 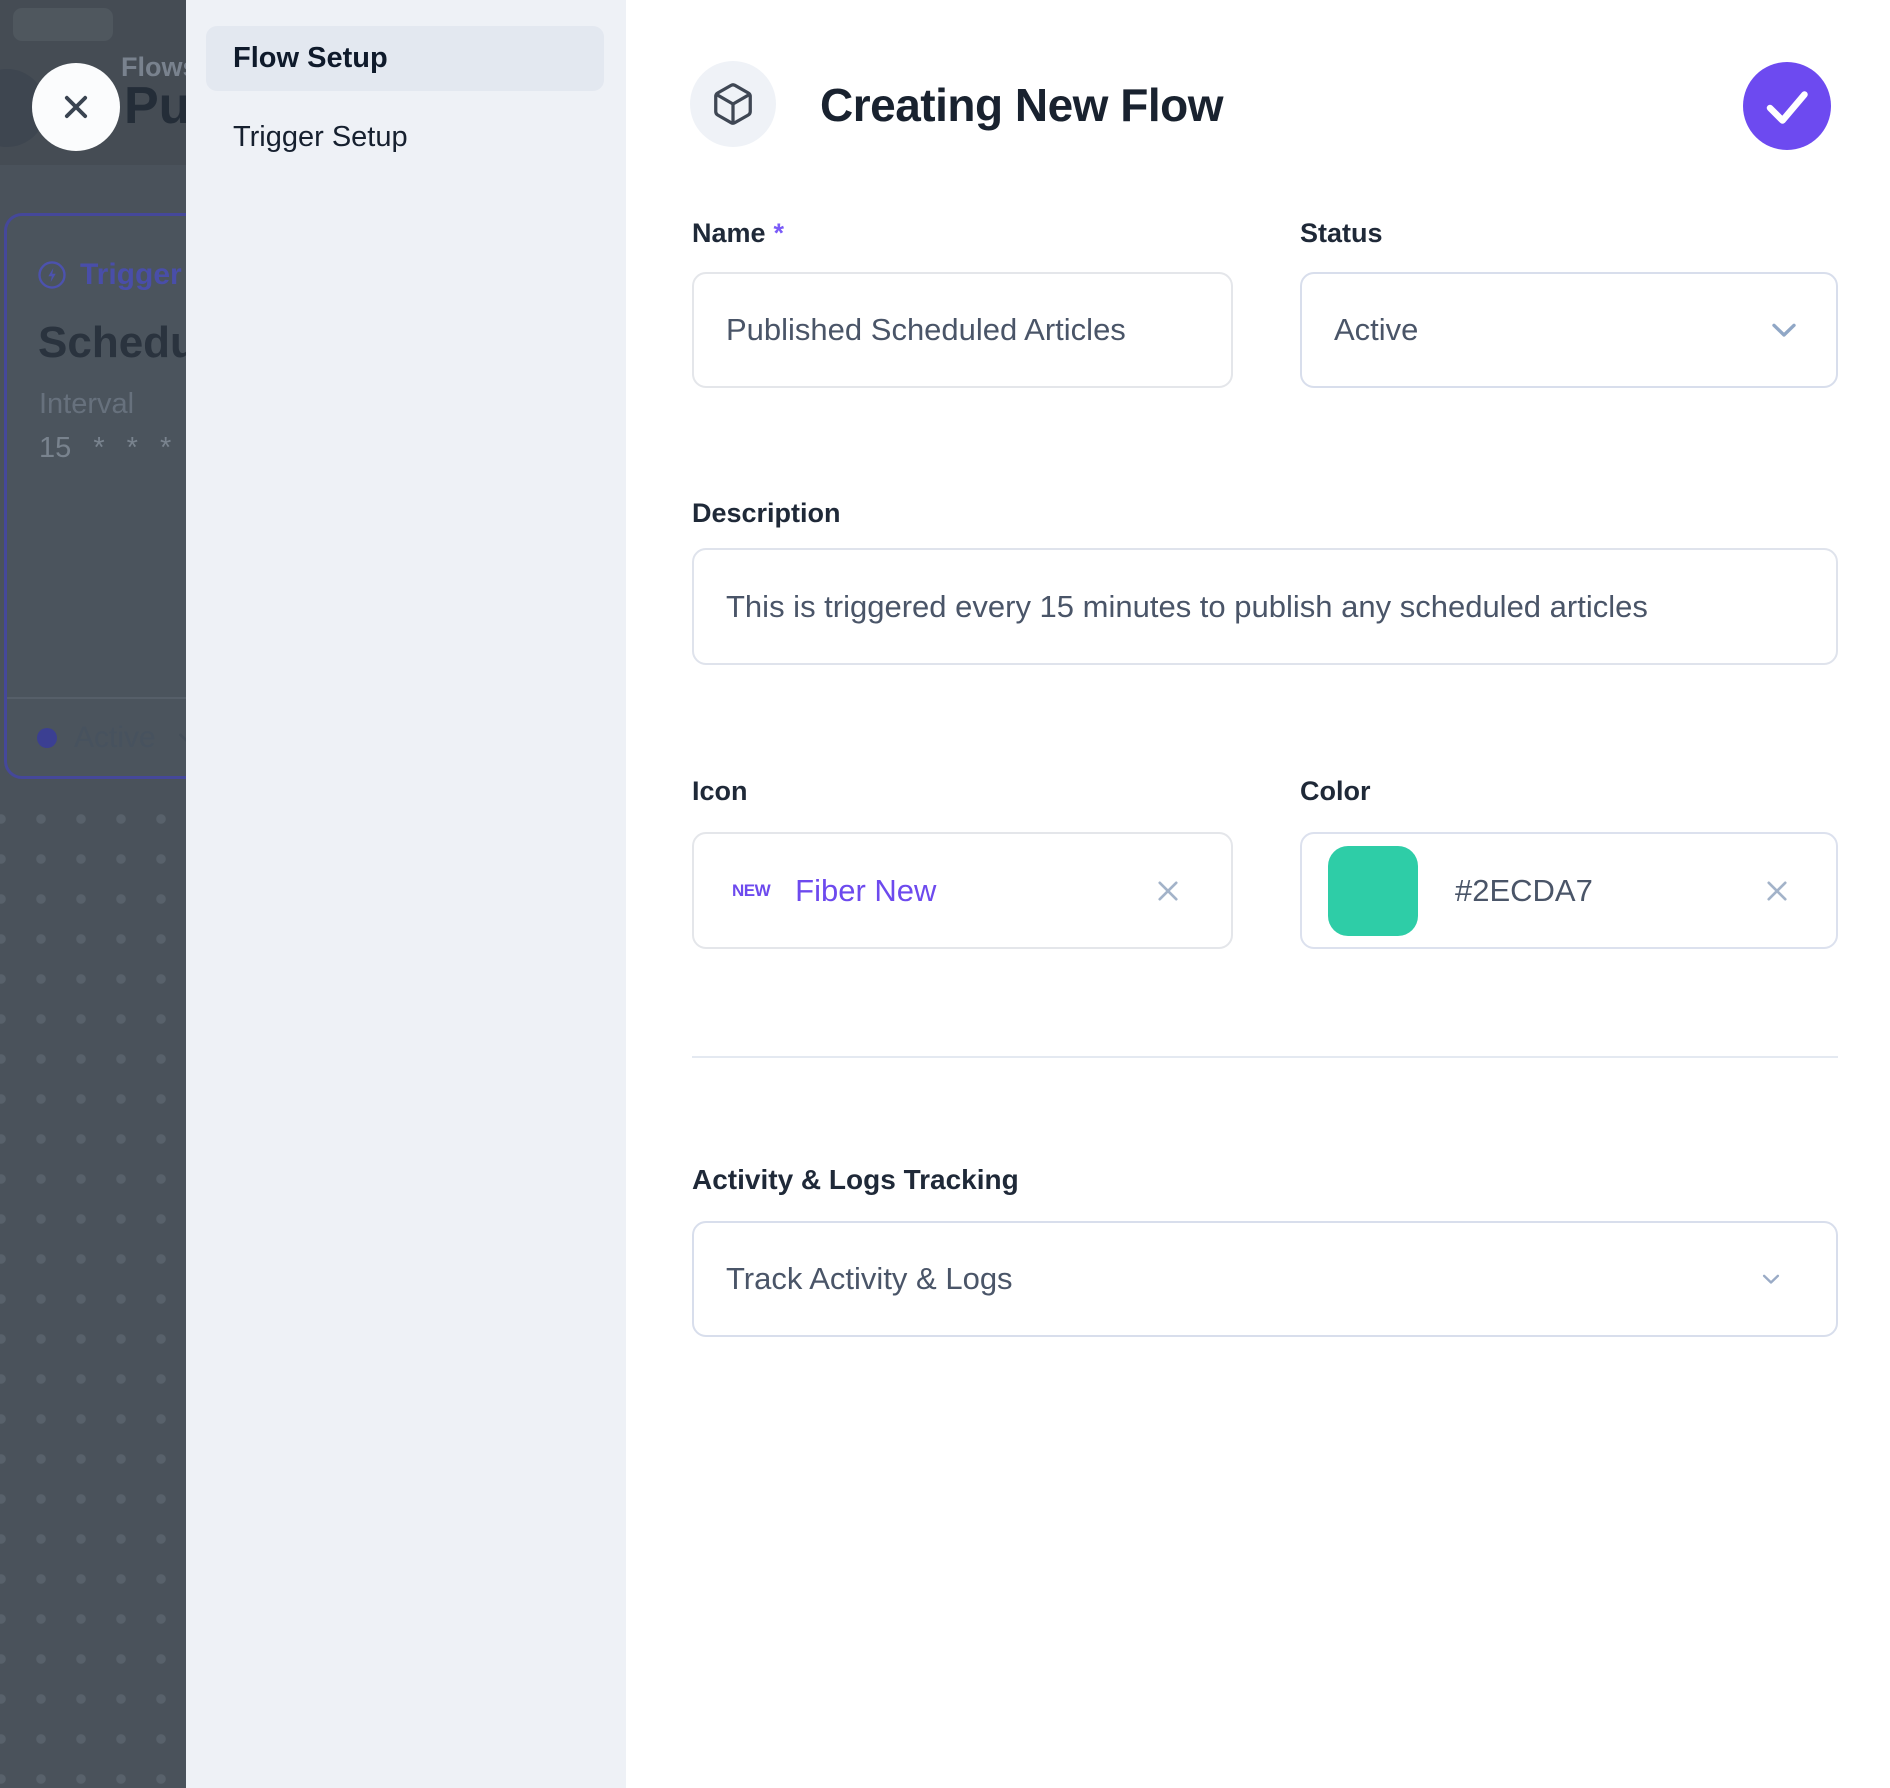 I want to click on trigger-card-footer: Active, so click(x=96, y=736).